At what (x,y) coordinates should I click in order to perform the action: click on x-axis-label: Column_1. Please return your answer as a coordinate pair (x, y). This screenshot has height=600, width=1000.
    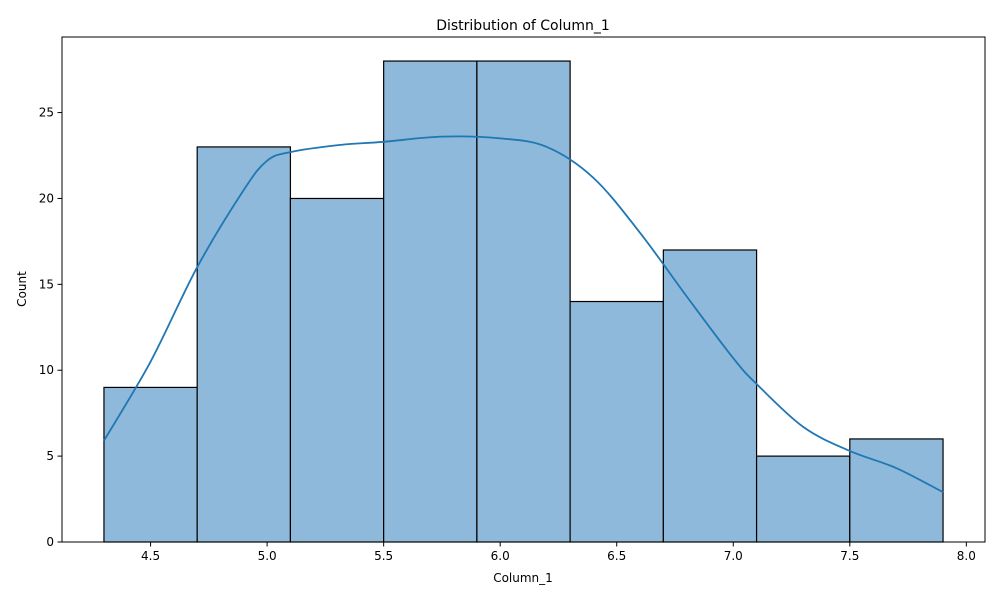
    Looking at the image, I should click on (523, 578).